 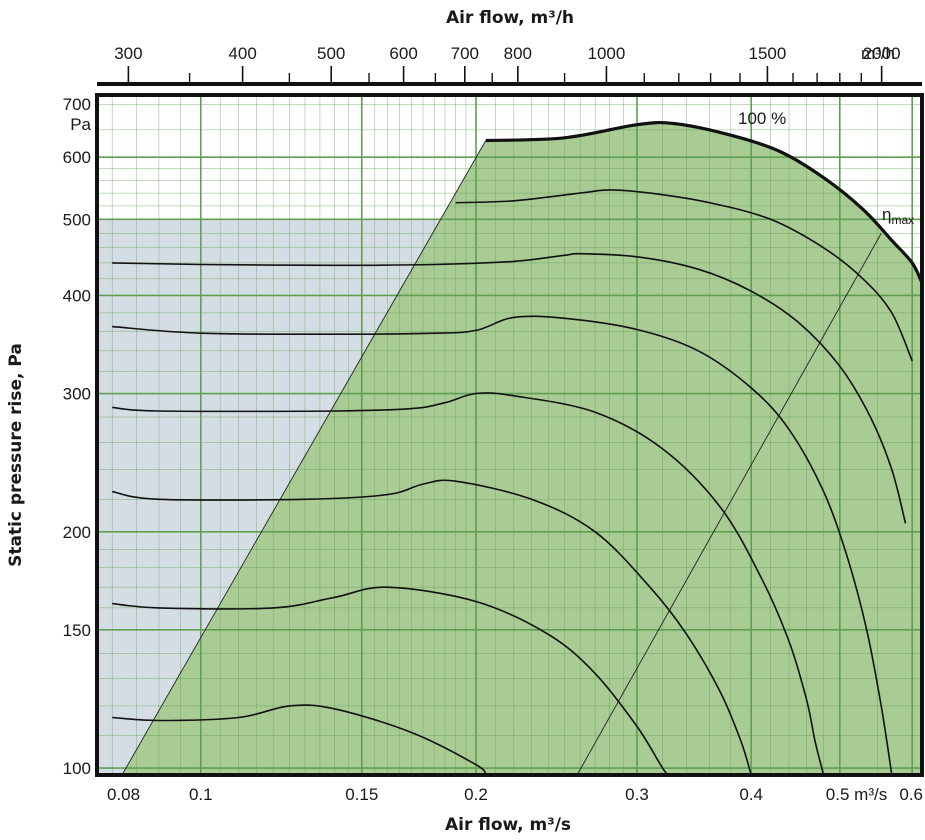 I want to click on top-tick-label: 2000, so click(x=882, y=53).